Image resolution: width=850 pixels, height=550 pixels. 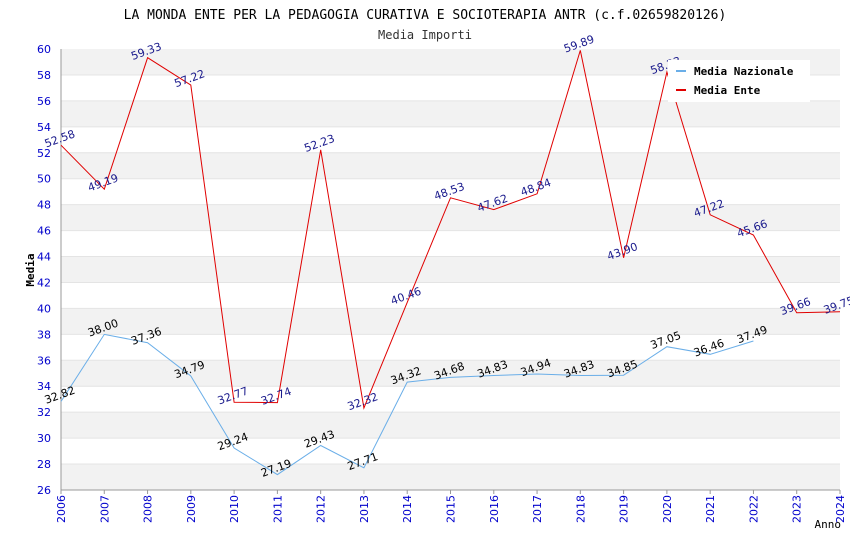 I want to click on x-tick-label: 2009, so click(x=191, y=509).